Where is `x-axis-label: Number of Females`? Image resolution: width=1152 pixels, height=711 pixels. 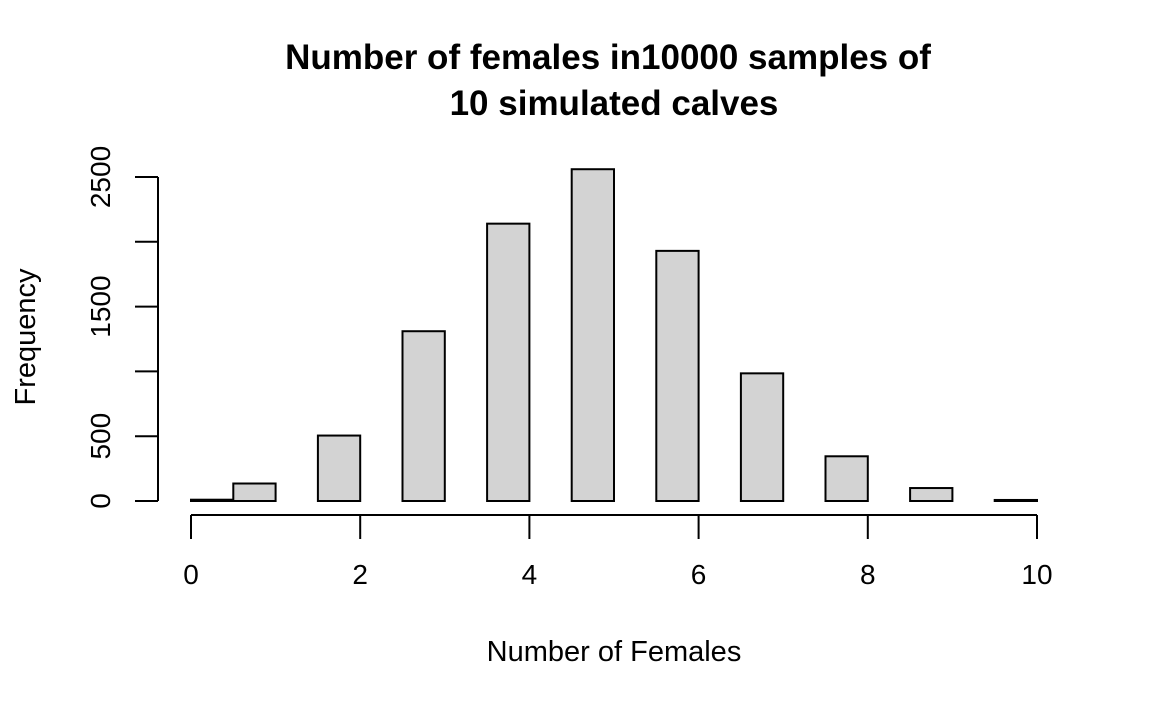 x-axis-label: Number of Females is located at coordinates (614, 652).